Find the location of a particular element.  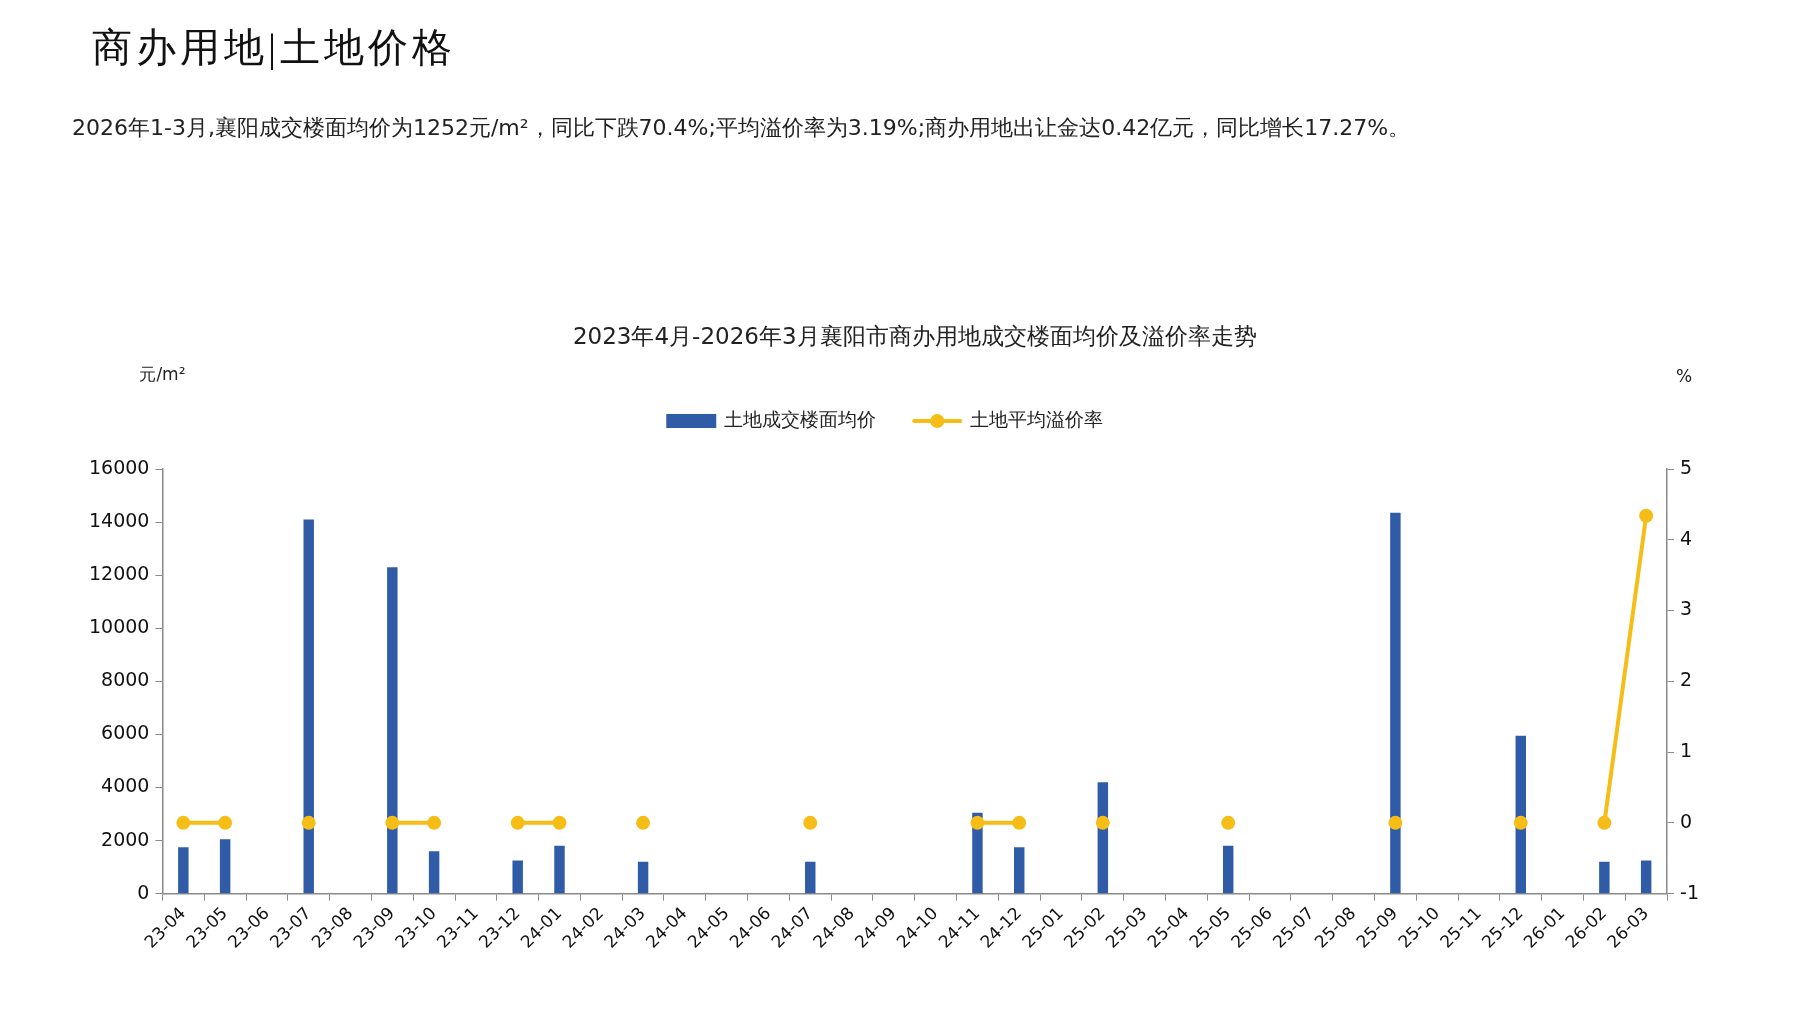

y2-tick-label: -1 is located at coordinates (1690, 891).